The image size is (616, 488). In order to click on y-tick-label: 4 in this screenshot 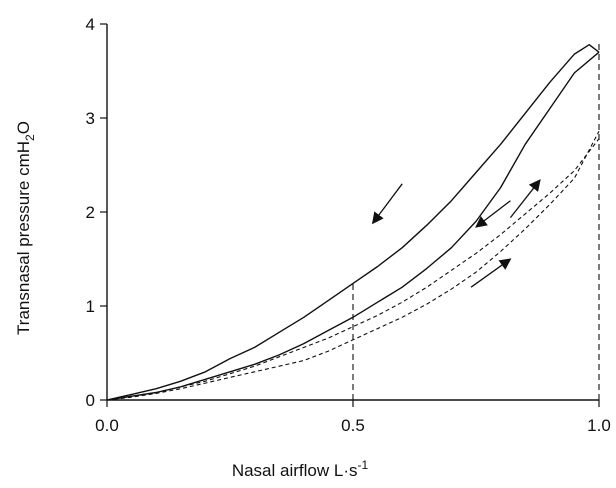, I will do `click(90, 24)`.